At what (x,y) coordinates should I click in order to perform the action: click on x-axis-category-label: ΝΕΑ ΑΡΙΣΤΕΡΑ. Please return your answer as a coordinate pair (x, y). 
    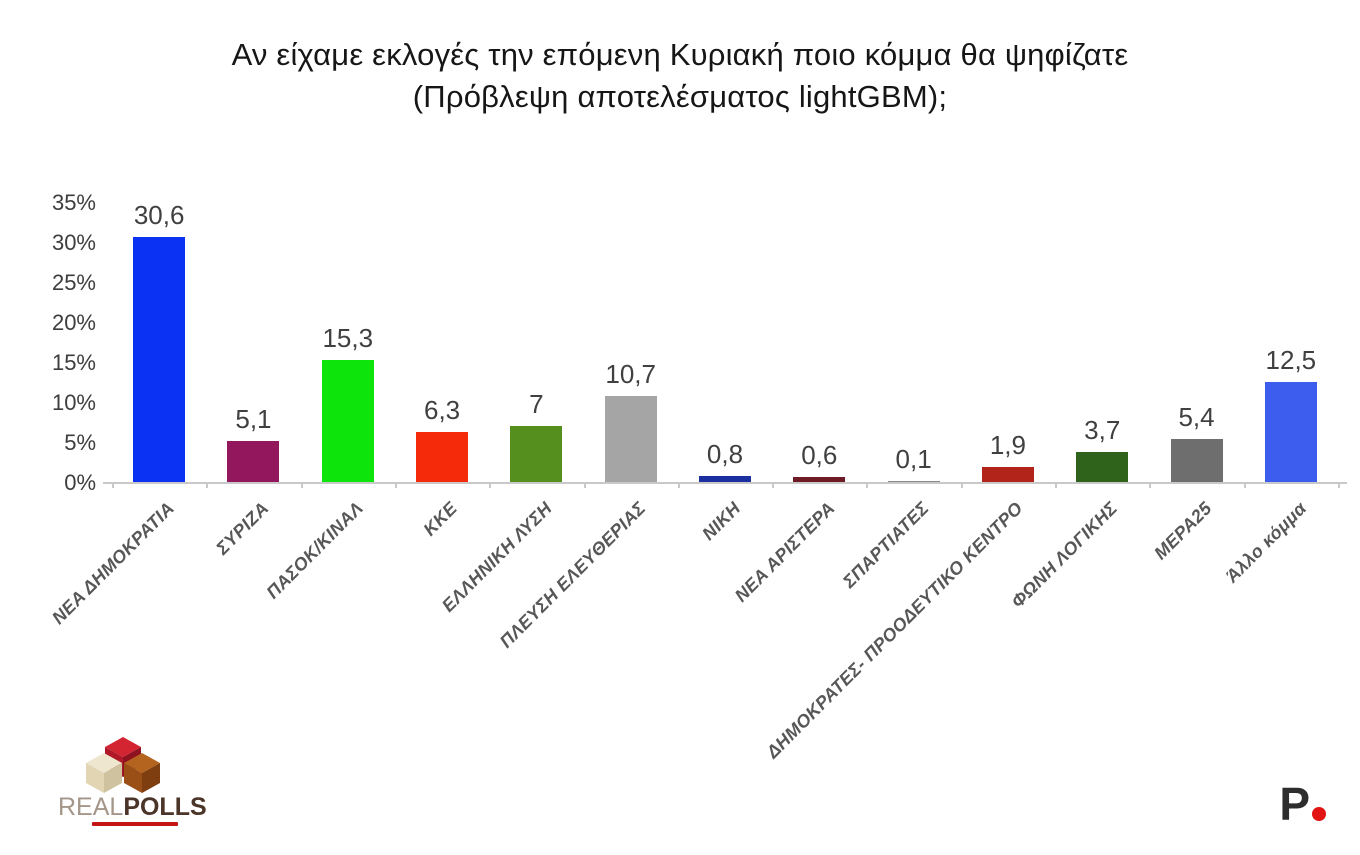
    Looking at the image, I should click on (784, 552).